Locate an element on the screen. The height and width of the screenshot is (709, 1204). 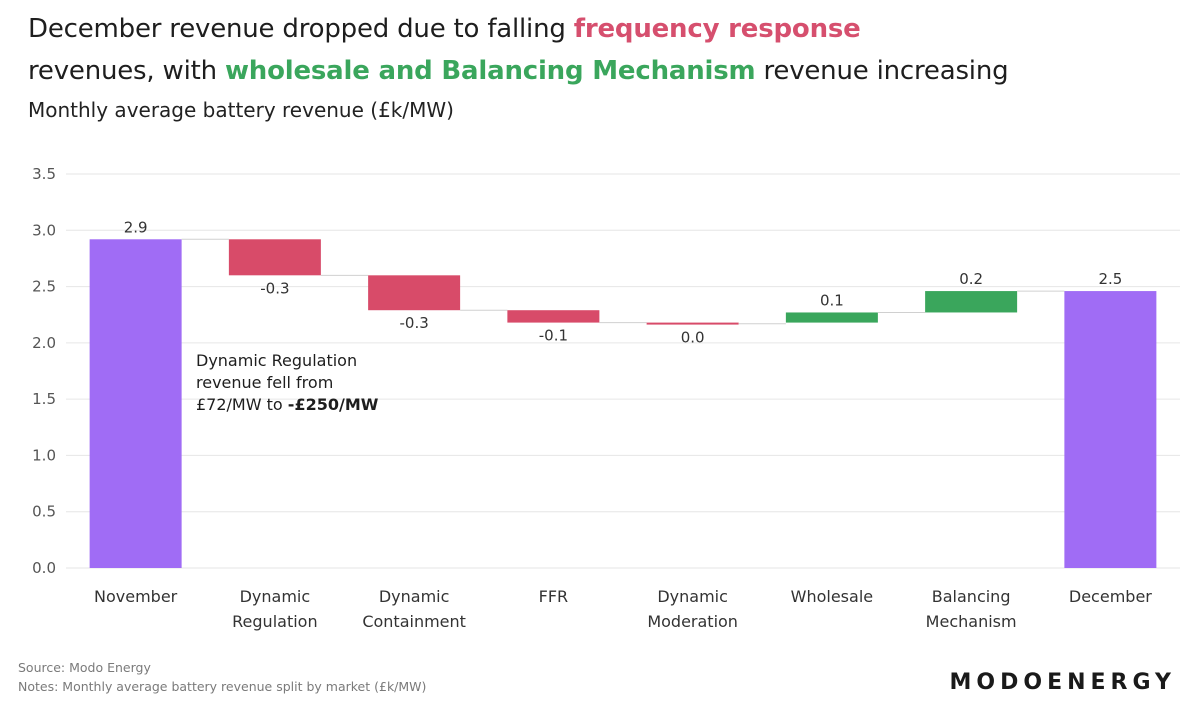
data-label: 0.0 is located at coordinates (693, 338).